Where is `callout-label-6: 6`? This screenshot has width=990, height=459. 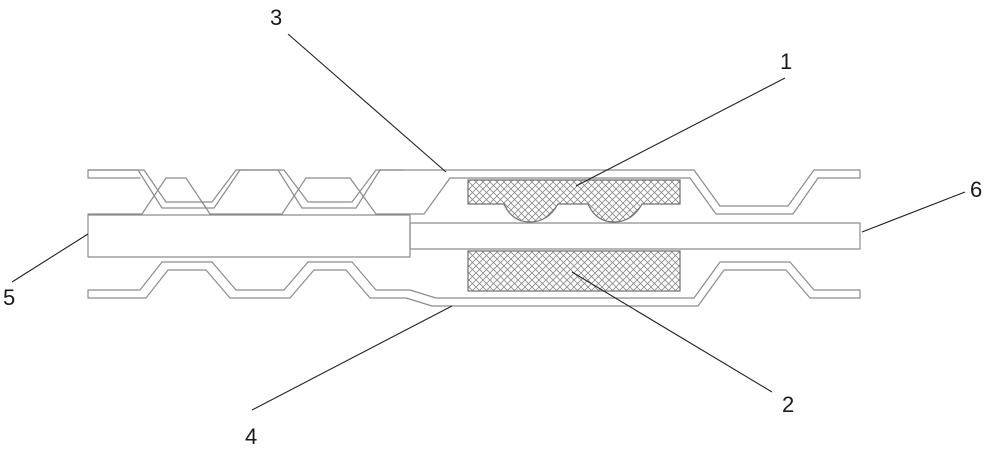
callout-label-6: 6 is located at coordinates (976, 189).